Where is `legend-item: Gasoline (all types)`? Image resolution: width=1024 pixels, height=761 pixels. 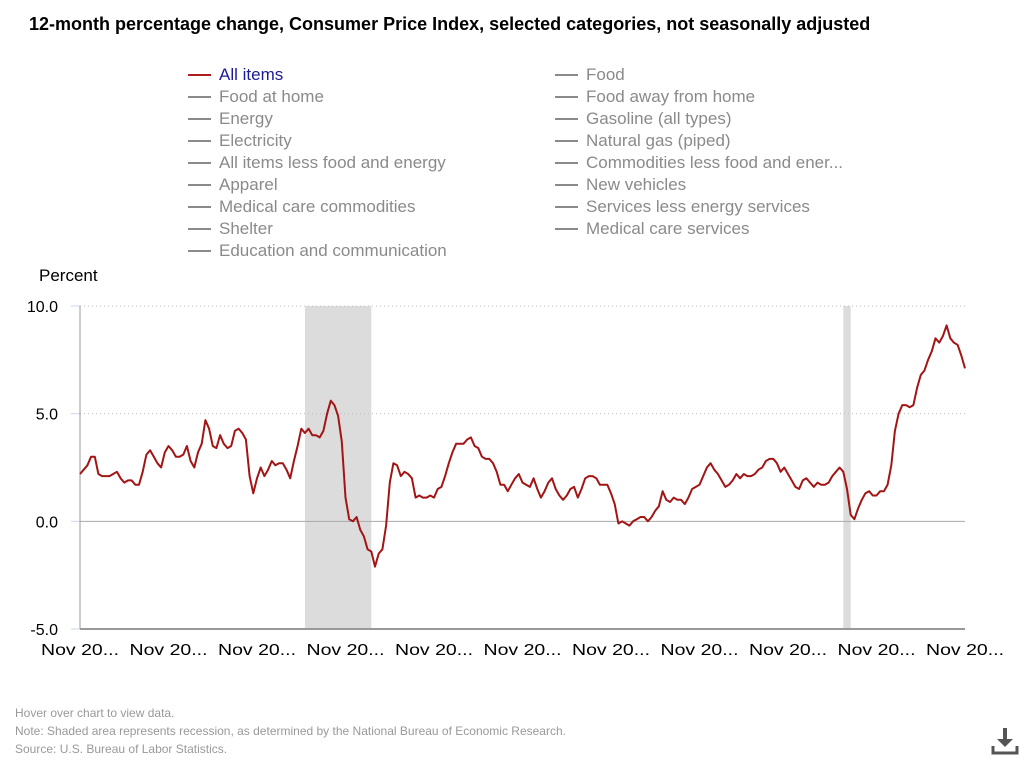
legend-item: Gasoline (all types) is located at coordinates (643, 119).